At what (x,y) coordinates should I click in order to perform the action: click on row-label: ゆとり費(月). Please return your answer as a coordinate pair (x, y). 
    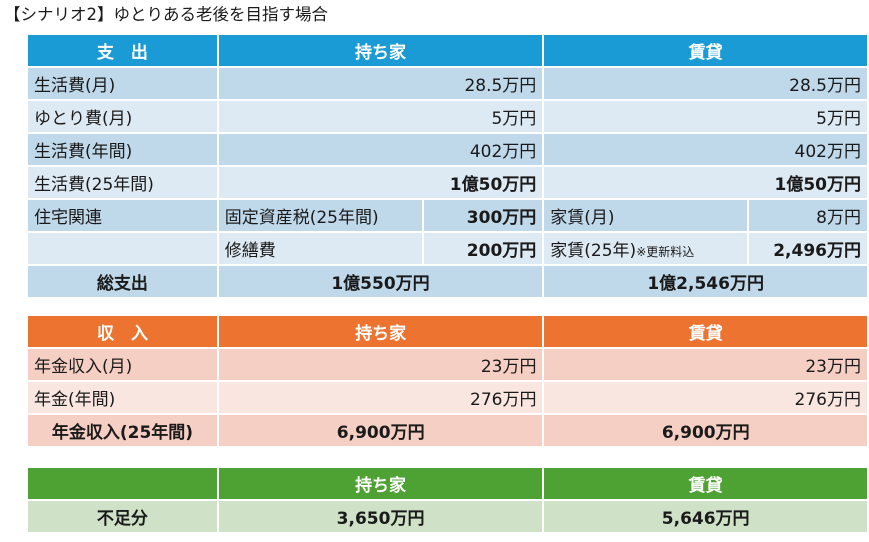
    Looking at the image, I should click on (122, 116).